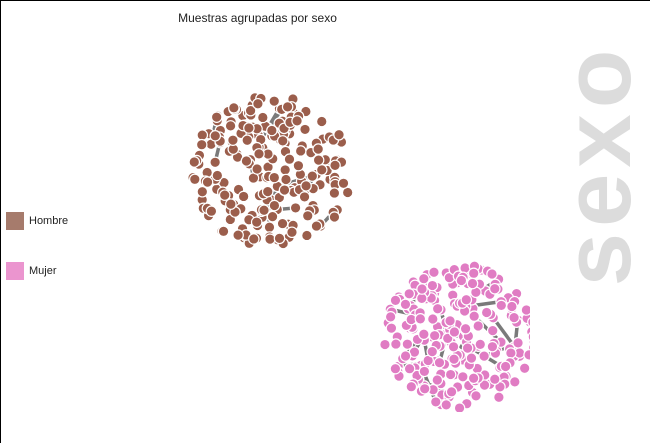 The height and width of the screenshot is (444, 651). What do you see at coordinates (43, 271) in the screenshot?
I see `legend-label-mujer: Mujer` at bounding box center [43, 271].